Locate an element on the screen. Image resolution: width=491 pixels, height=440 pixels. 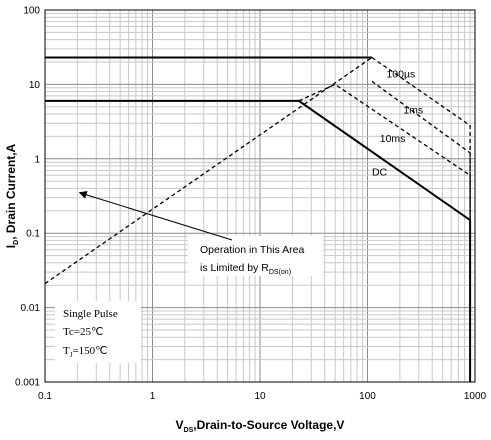
annotation-line-2: is Limited by RDS(on) is located at coordinates (245, 269).